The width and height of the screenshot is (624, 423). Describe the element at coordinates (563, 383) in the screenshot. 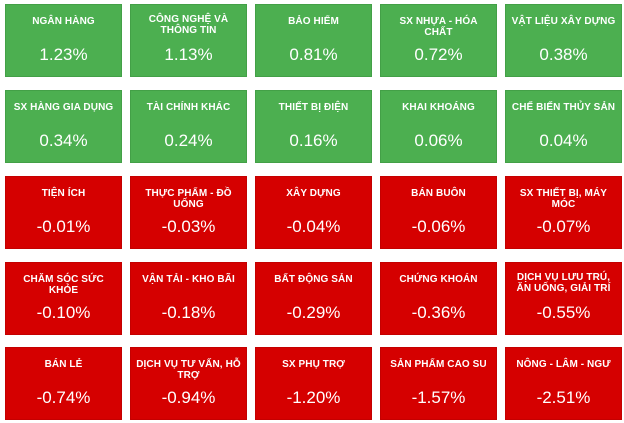

I see `sector-tile: NÔNG - LÂM - NGƯ -2.51%` at that location.